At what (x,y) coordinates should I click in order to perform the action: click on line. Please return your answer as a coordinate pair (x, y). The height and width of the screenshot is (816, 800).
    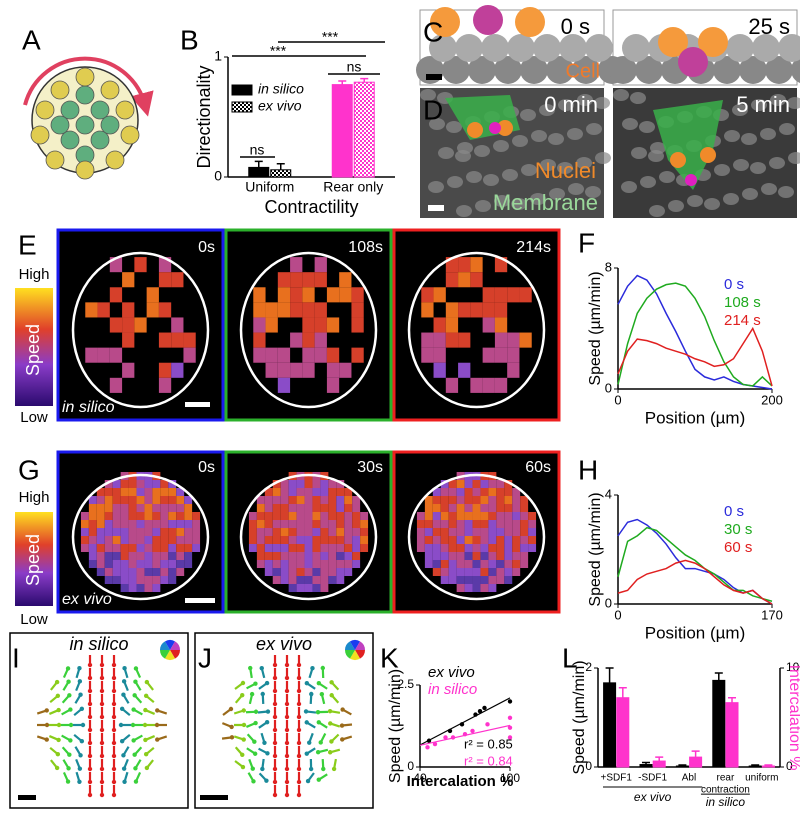
    Looking at the image, I should click on (695, 582).